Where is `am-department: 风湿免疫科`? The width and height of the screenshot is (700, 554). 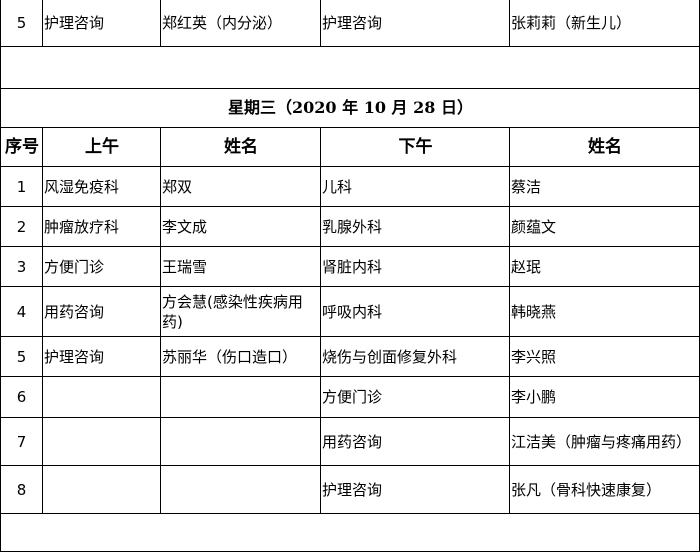 am-department: 风湿免疫科 is located at coordinates (101, 186).